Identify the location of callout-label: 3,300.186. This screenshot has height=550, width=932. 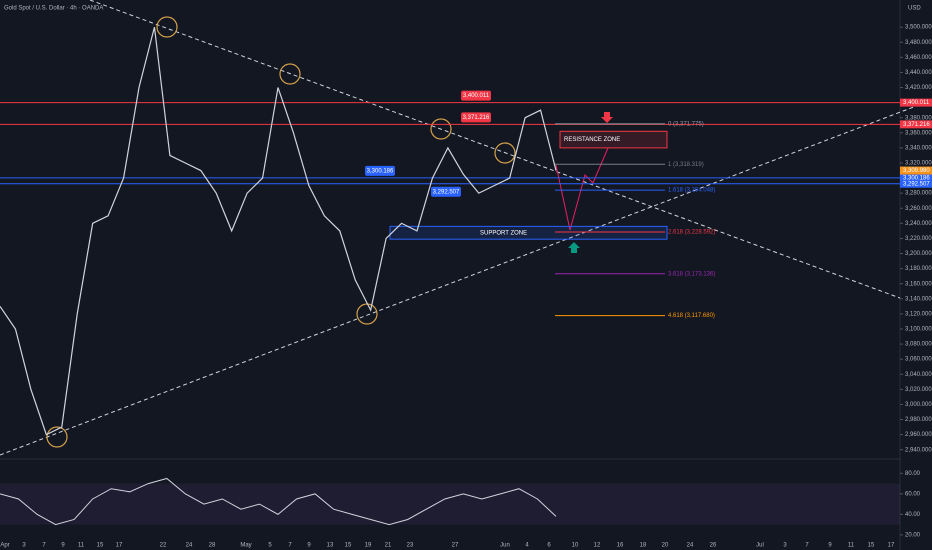
(380, 172).